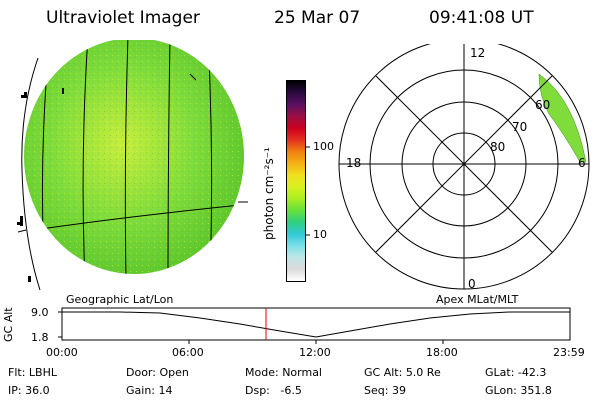 The image size is (600, 400). What do you see at coordinates (477, 299) in the screenshot?
I see `apex-grid-label: Apex MLat/MLT` at bounding box center [477, 299].